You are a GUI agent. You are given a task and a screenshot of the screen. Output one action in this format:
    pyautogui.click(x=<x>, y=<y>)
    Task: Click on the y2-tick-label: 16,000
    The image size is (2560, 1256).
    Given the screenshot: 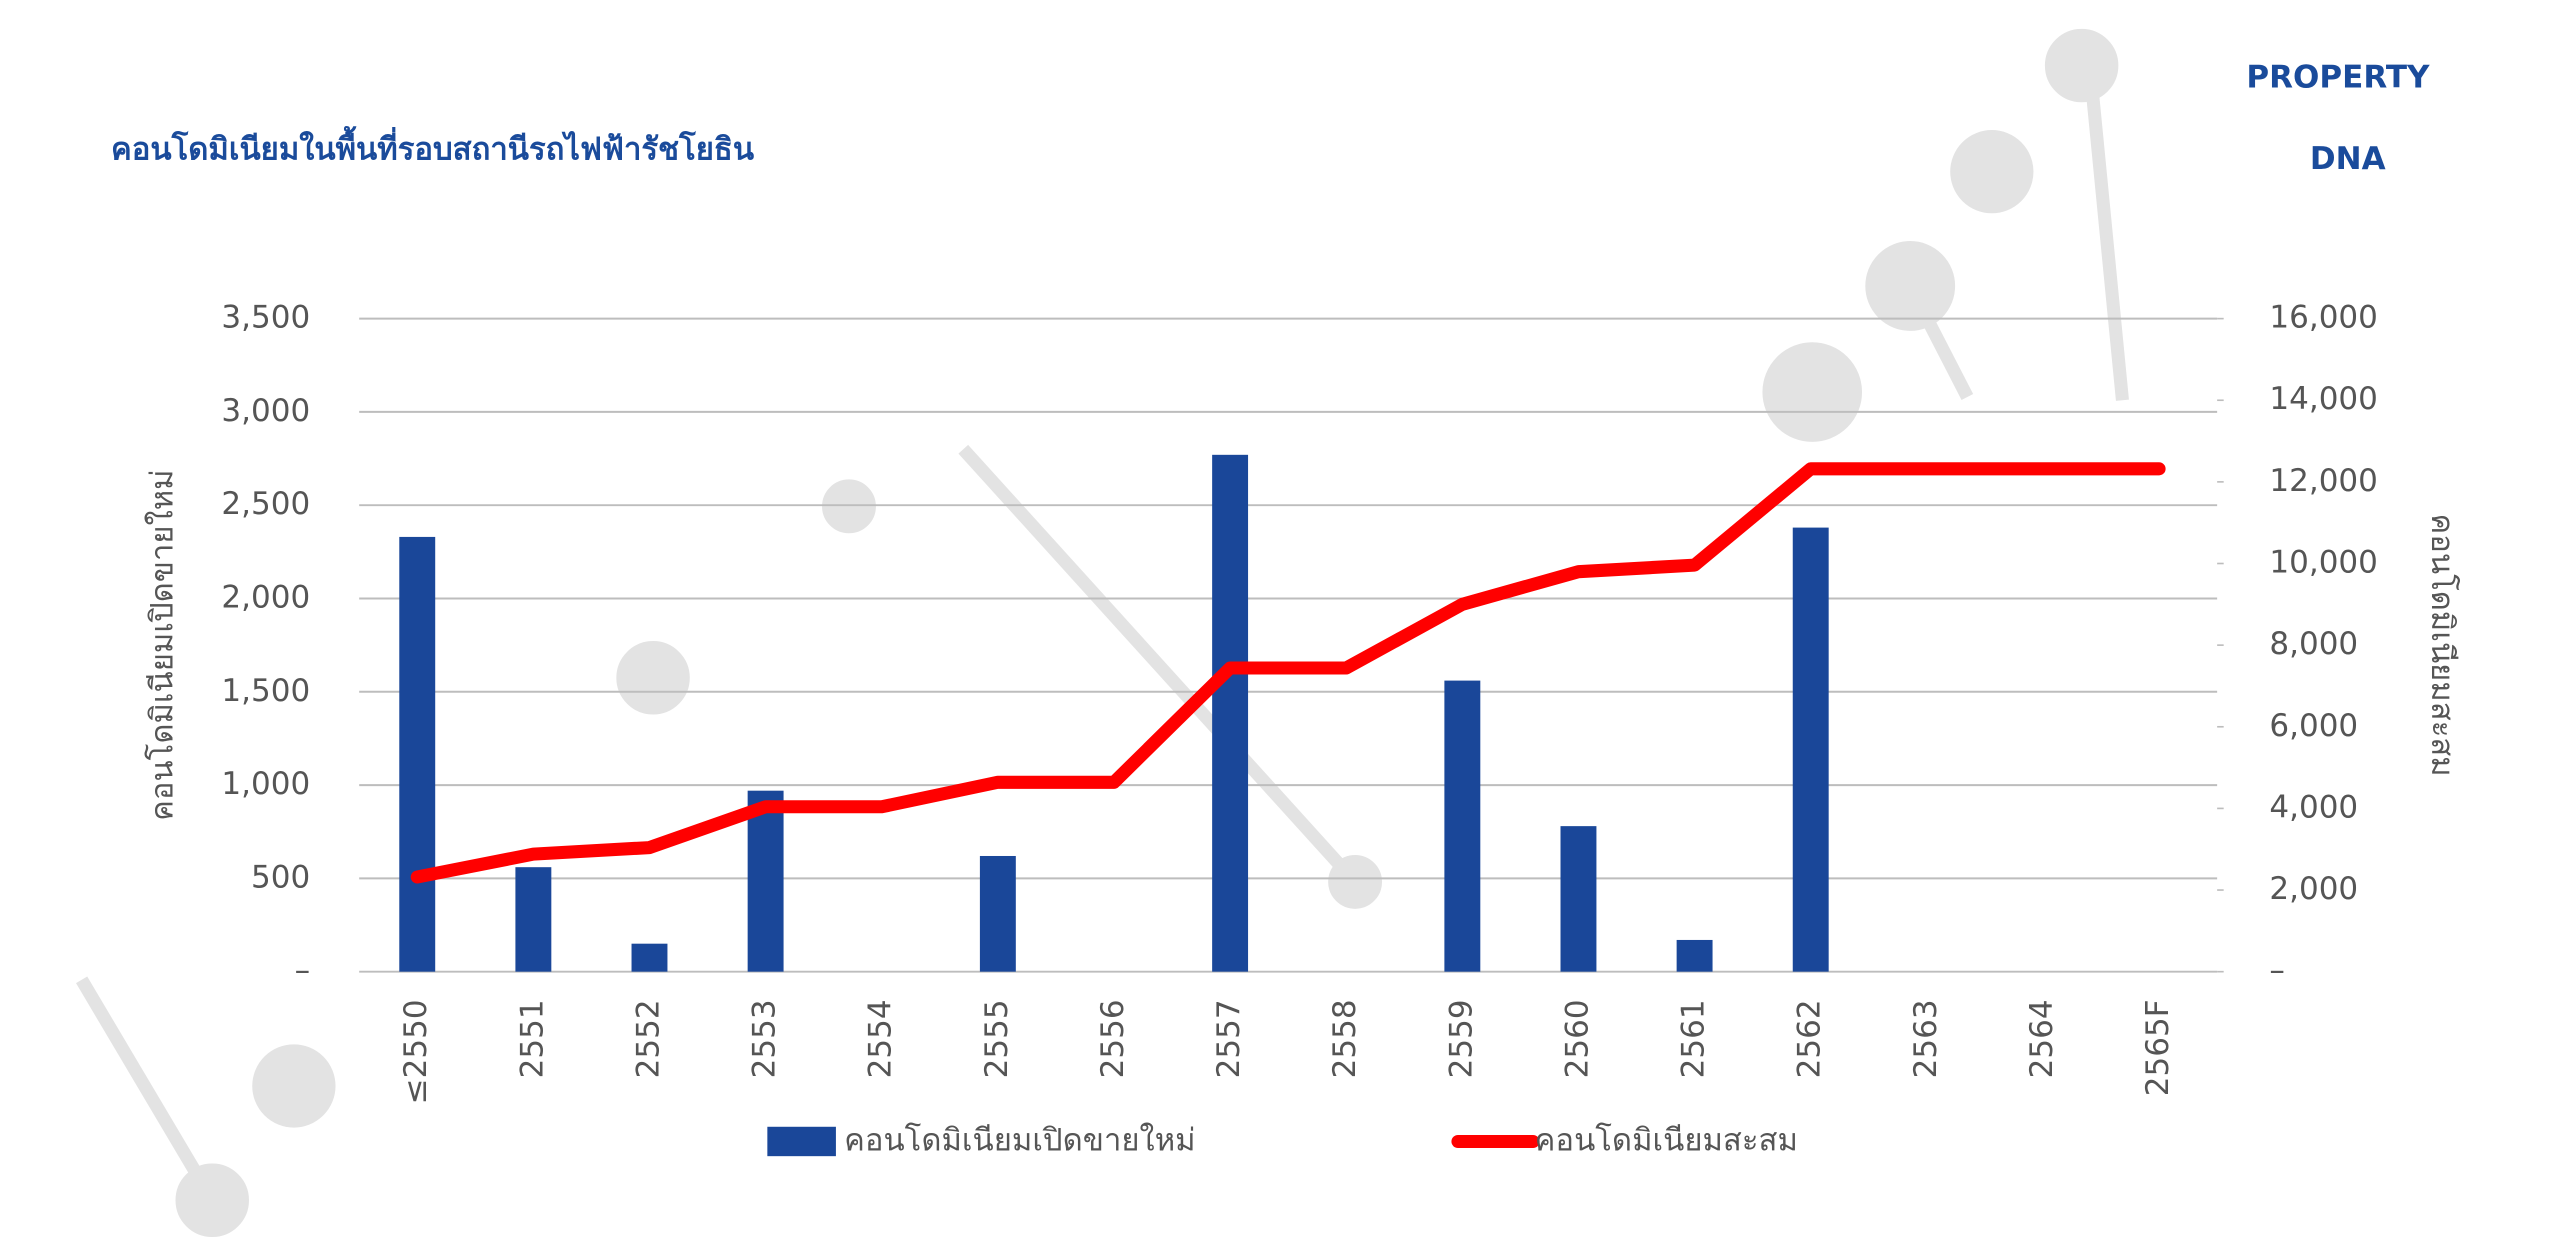 What is the action you would take?
    pyautogui.click(x=2323, y=318)
    